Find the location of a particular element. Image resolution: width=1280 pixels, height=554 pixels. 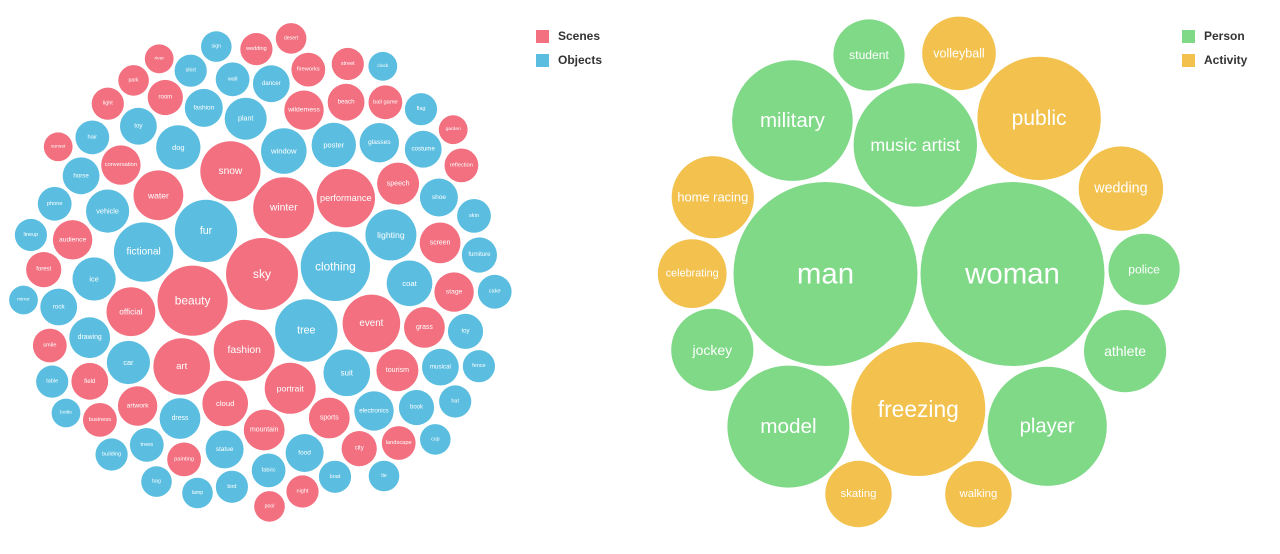

bubble-tie: tie is located at coordinates (384, 476).